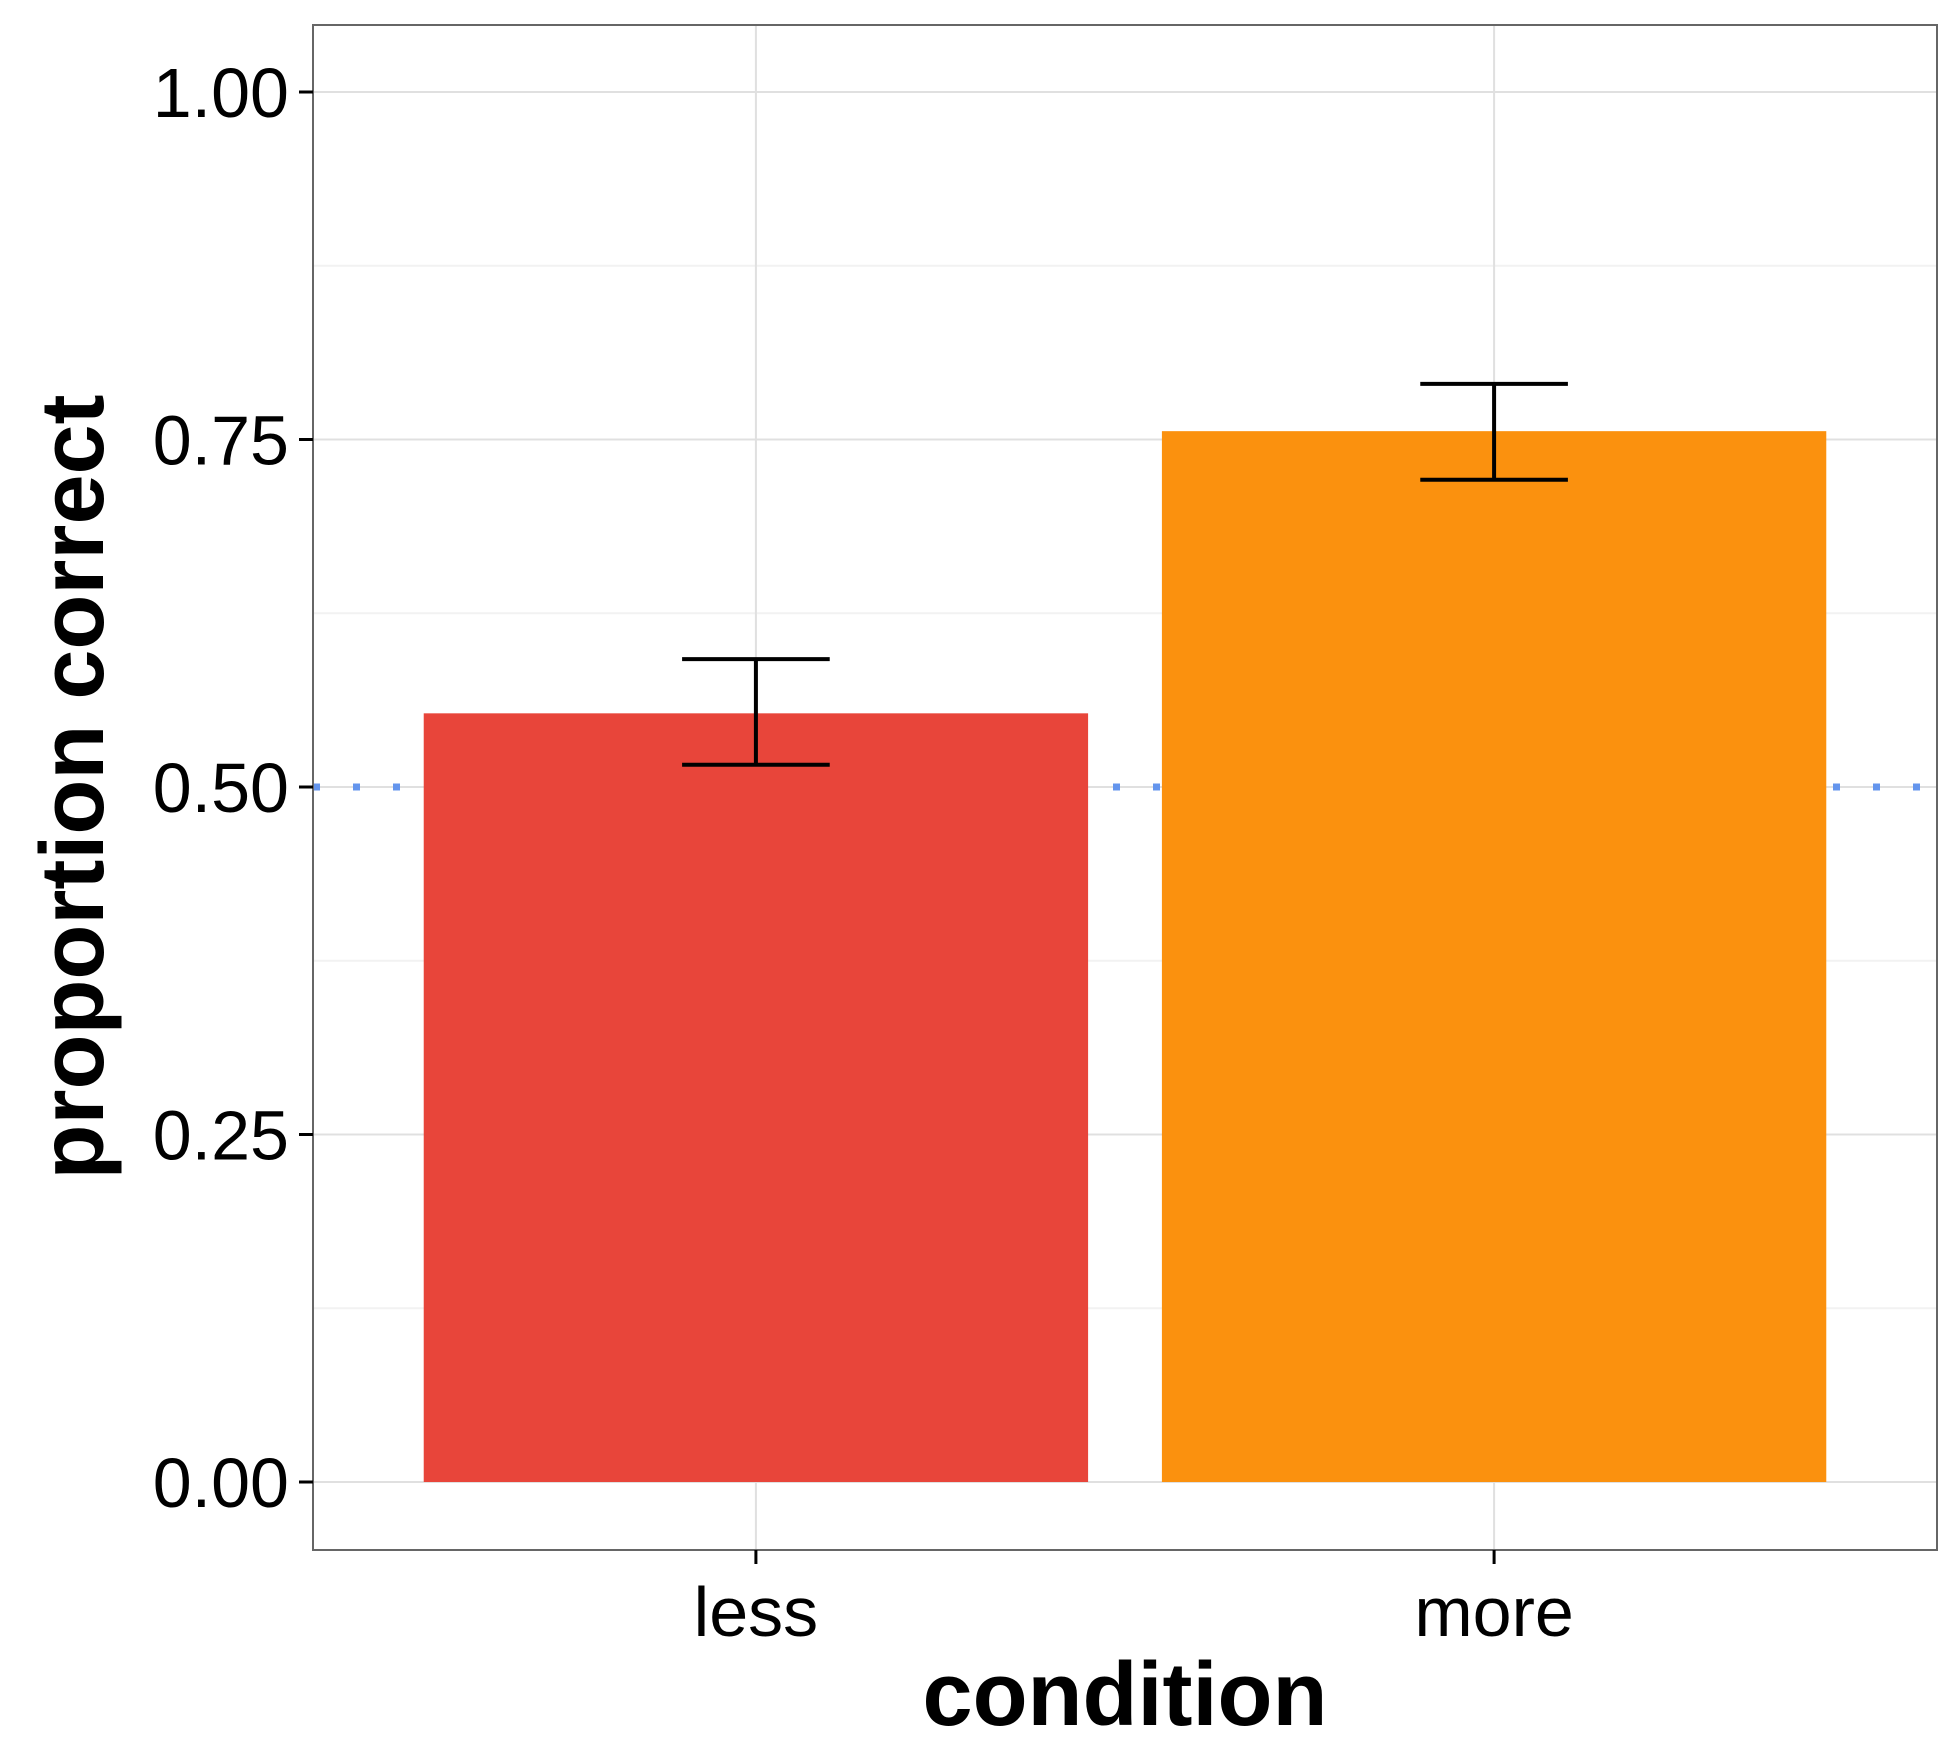  I want to click on y-axis-title: proportion correct, so click(73, 786).